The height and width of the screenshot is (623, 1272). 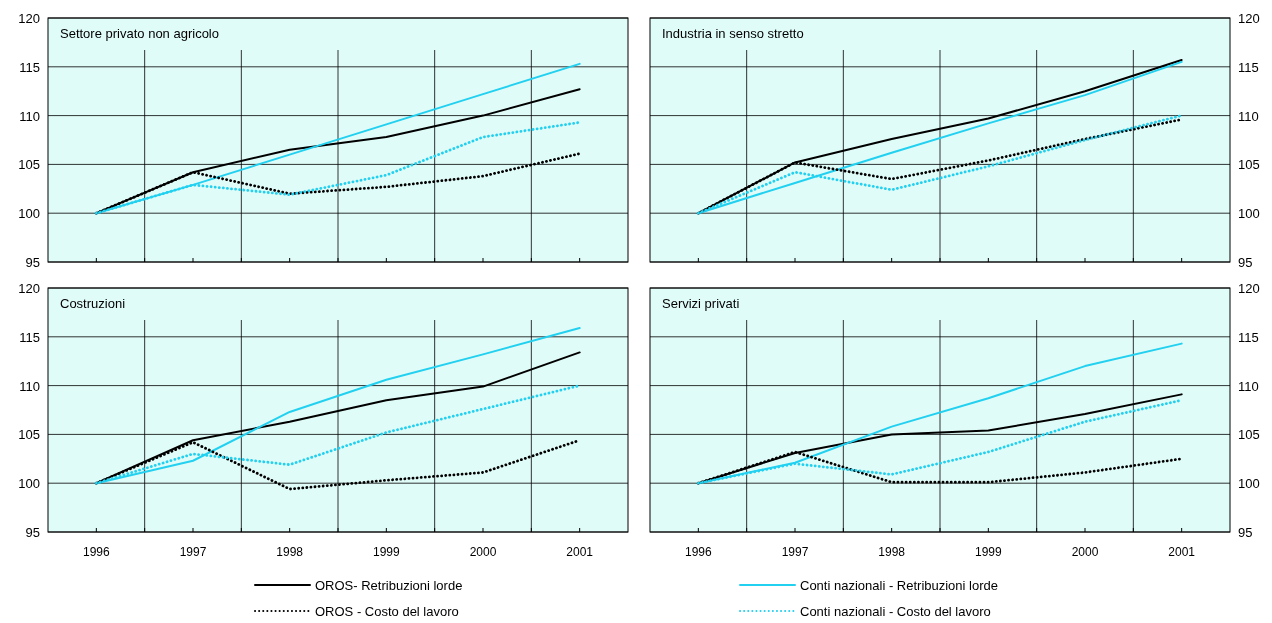 What do you see at coordinates (93, 303) in the screenshot?
I see `text: Costruzioni` at bounding box center [93, 303].